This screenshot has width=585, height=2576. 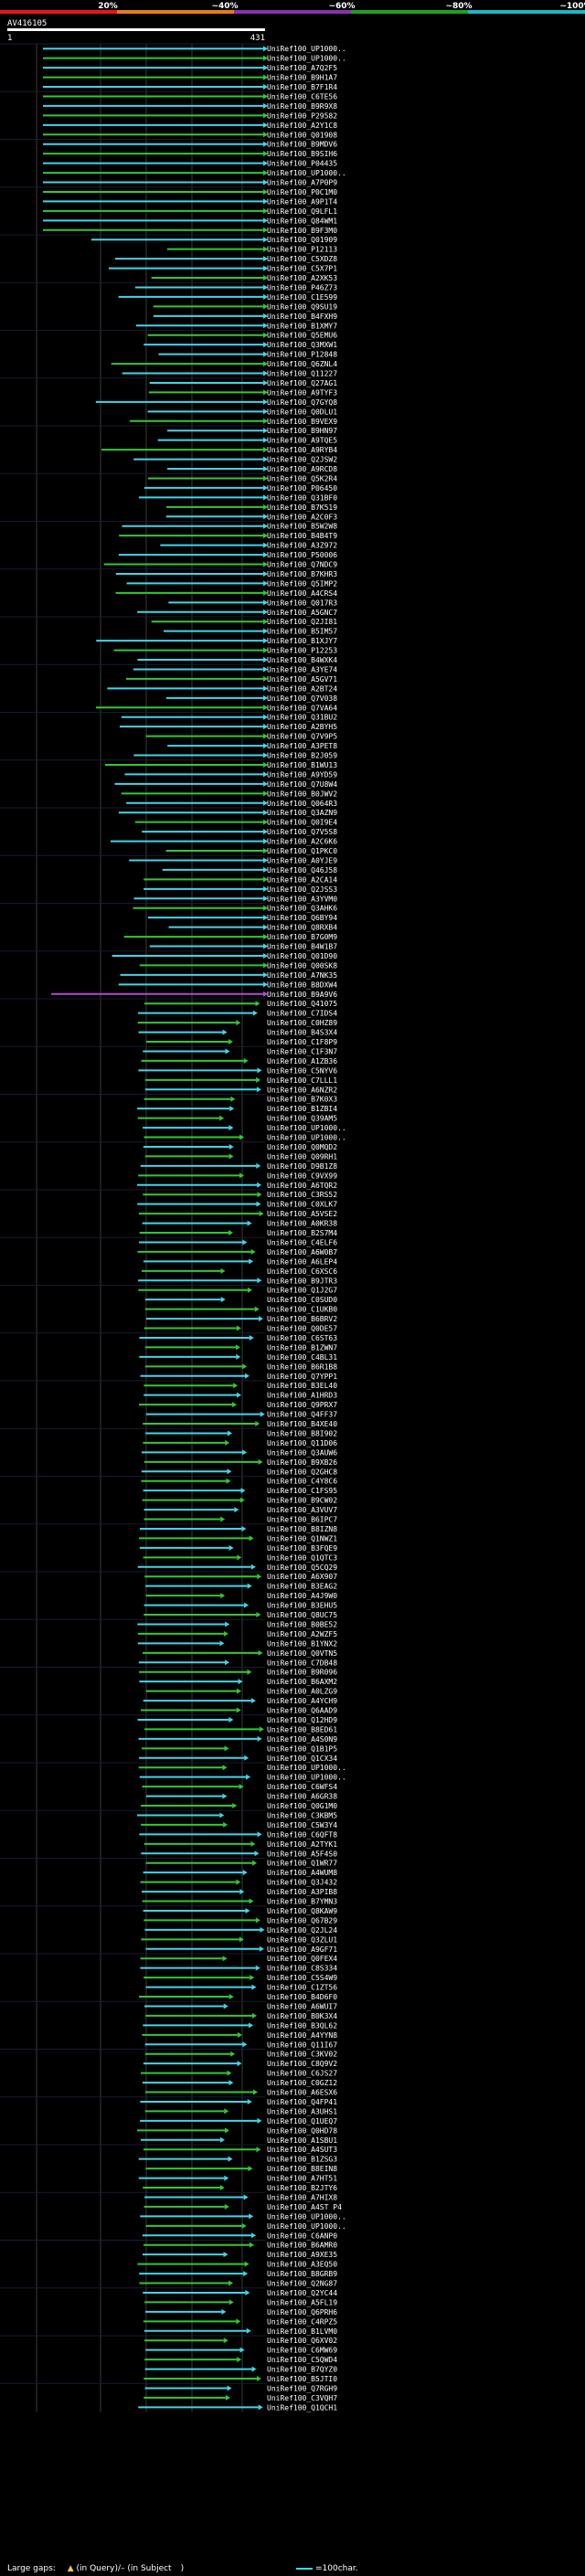 I want to click on hit-label: UniRef100_P04435, so click(x=302, y=164).